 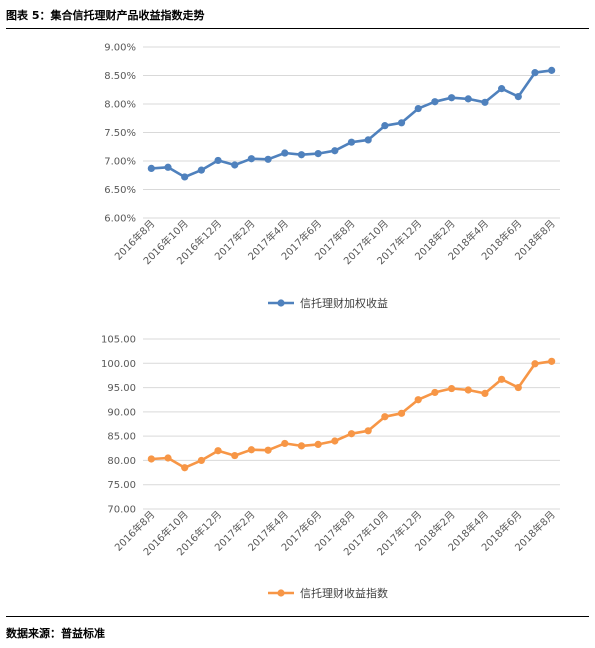 What do you see at coordinates (120, 105) in the screenshot?
I see `y-tick-label: 8.00%` at bounding box center [120, 105].